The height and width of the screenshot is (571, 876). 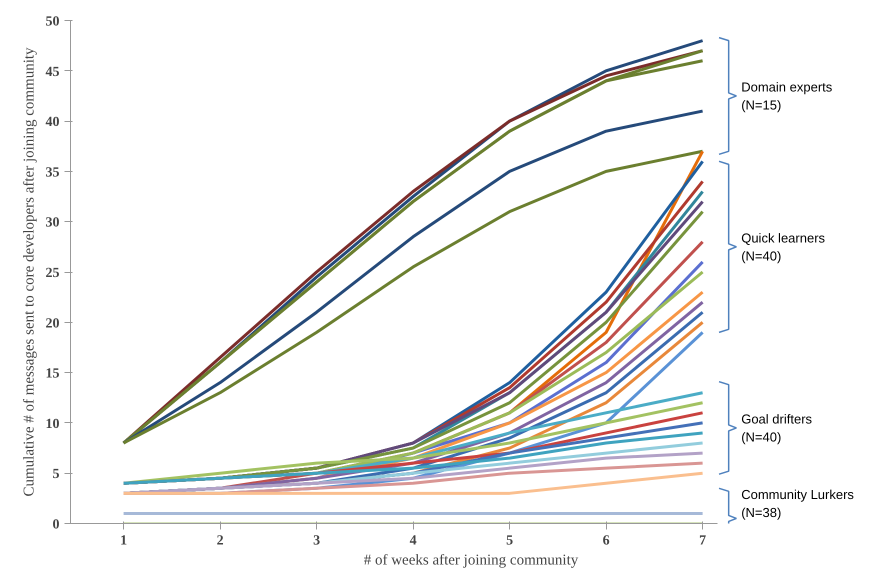 I want to click on y-tick-label: 0, so click(x=56, y=525).